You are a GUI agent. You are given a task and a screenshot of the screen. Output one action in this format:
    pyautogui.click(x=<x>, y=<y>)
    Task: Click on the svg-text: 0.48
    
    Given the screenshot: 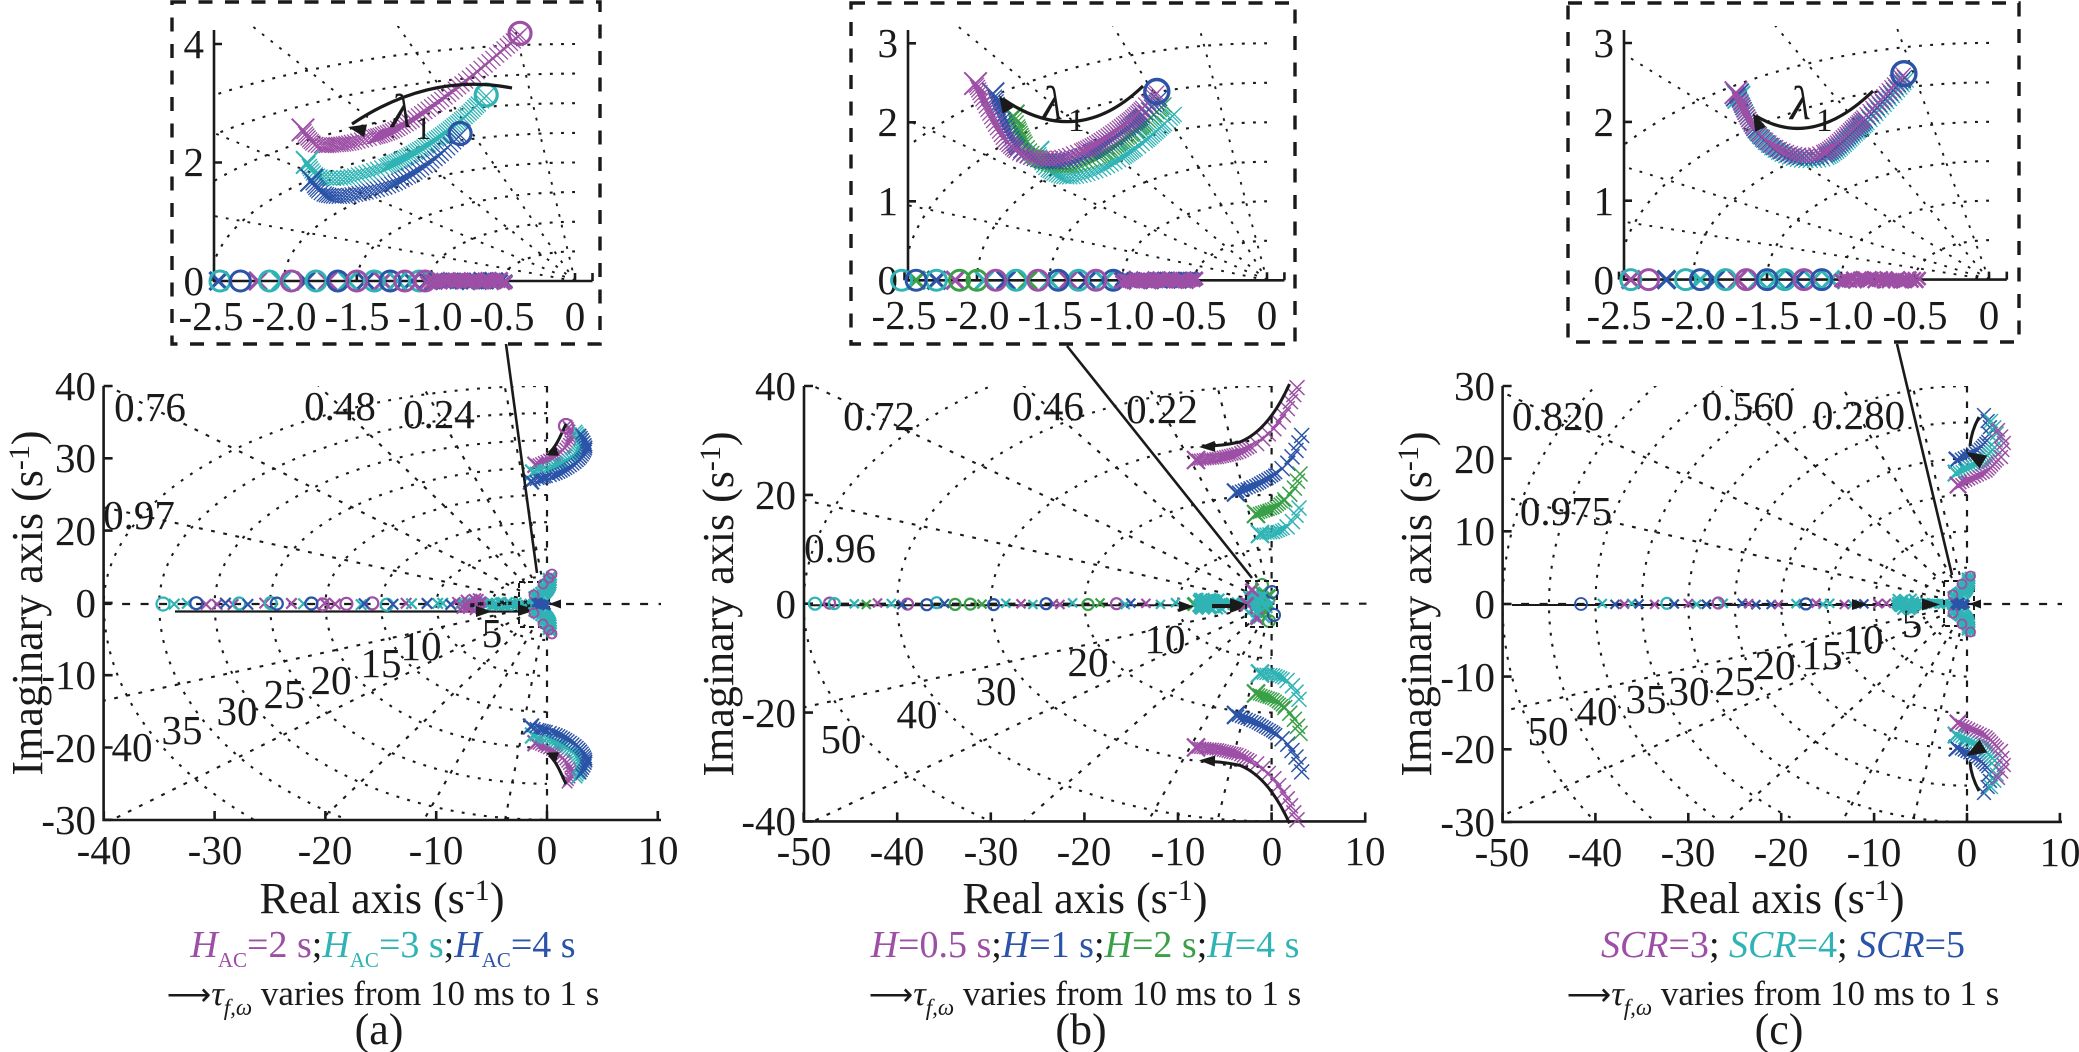 What is the action you would take?
    pyautogui.click(x=340, y=406)
    